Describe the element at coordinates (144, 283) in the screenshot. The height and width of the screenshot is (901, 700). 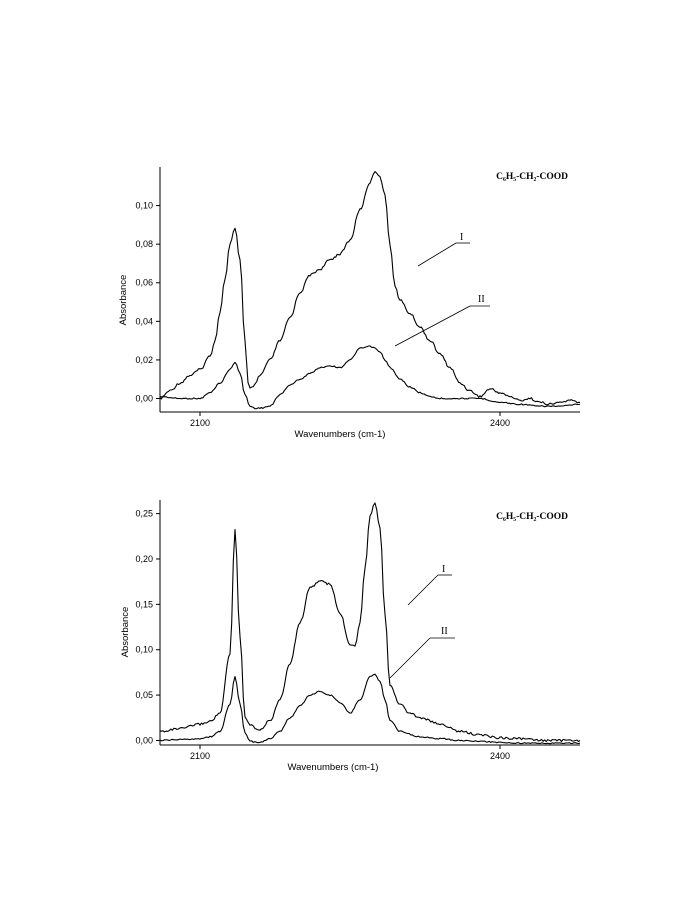
I see `y-tick-label: 0,06` at that location.